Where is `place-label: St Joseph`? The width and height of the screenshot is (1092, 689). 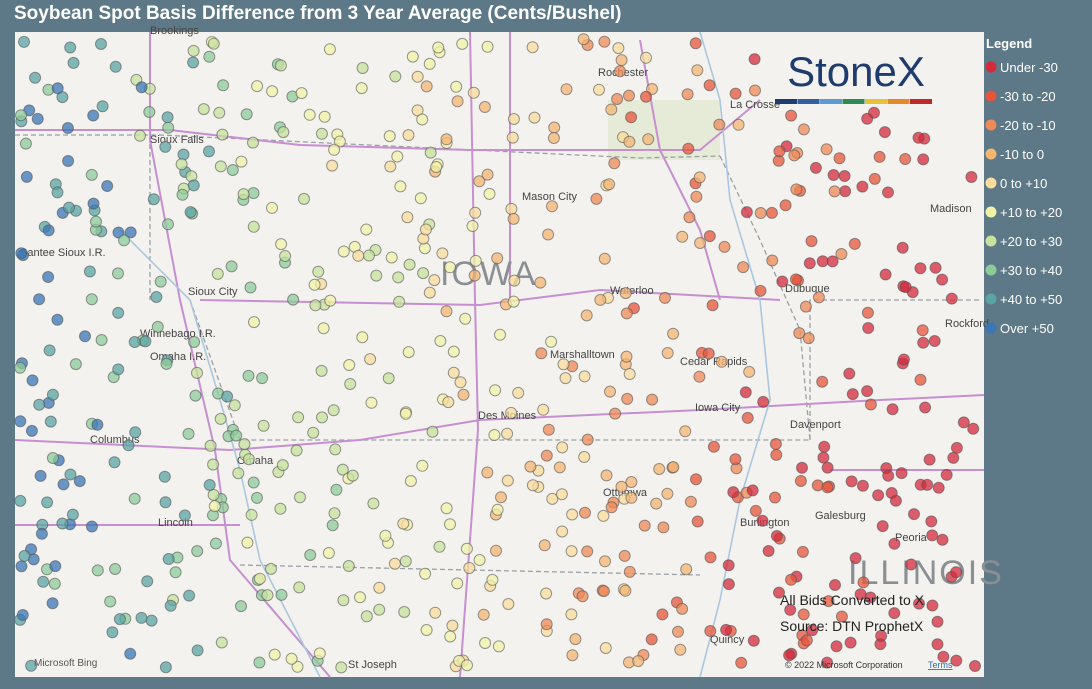 place-label: St Joseph is located at coordinates (372, 665).